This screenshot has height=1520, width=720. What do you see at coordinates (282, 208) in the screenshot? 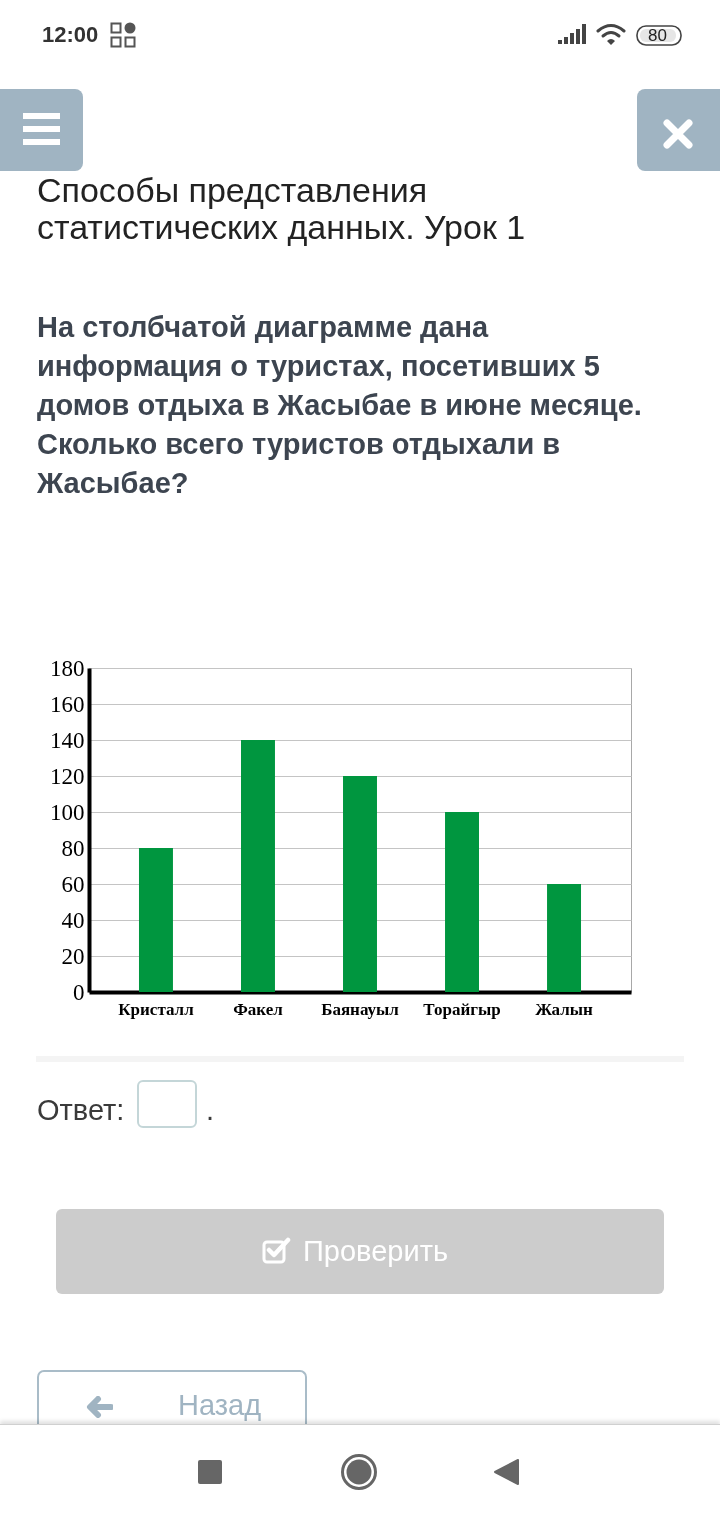
I see `chart-title: Способы представления статистических данных. Урок 1` at bounding box center [282, 208].